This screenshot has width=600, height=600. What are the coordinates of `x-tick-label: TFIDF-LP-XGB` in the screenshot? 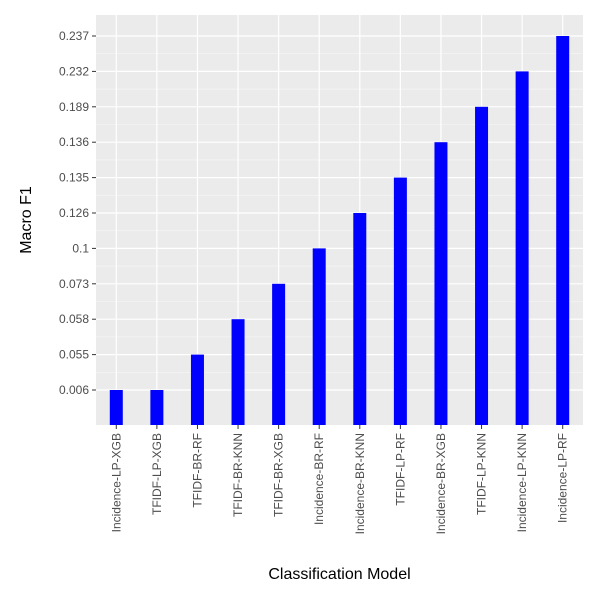 It's located at (157, 474).